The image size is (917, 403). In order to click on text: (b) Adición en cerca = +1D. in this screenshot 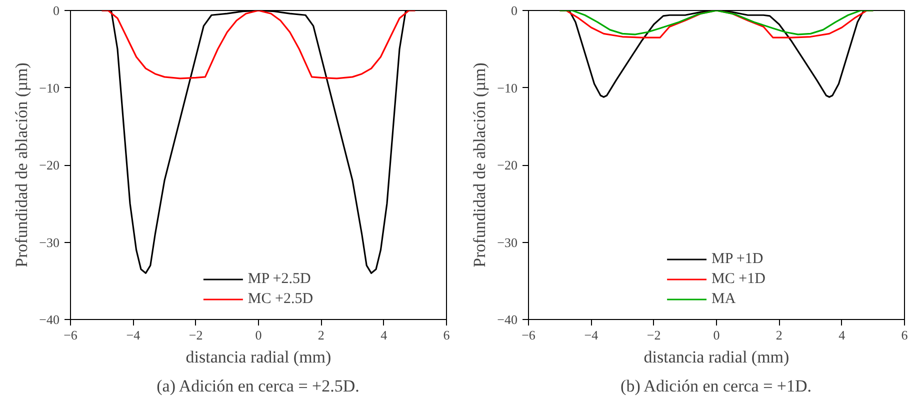, I will do `click(716, 386)`.